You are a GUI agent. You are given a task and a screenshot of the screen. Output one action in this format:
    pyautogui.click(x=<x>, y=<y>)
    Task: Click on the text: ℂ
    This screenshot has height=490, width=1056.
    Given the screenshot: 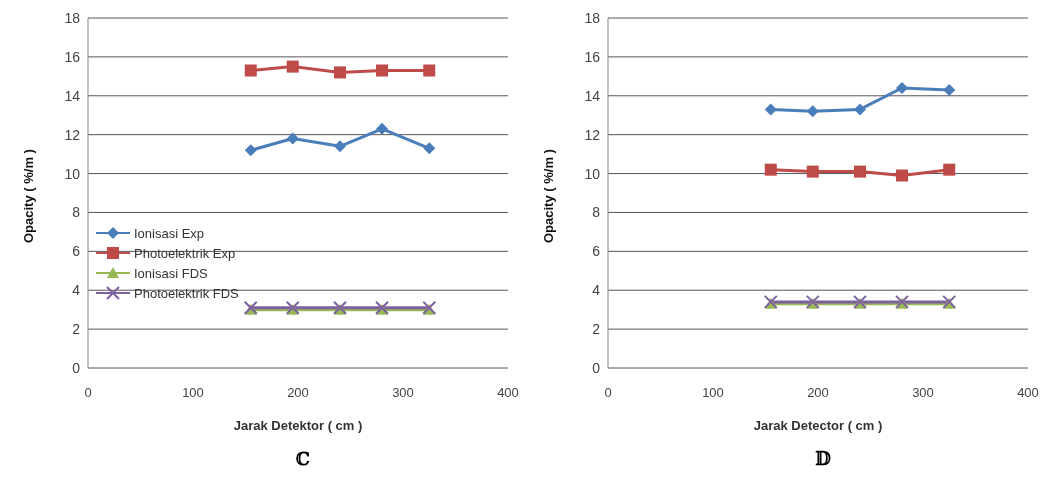 What is the action you would take?
    pyautogui.click(x=303, y=458)
    